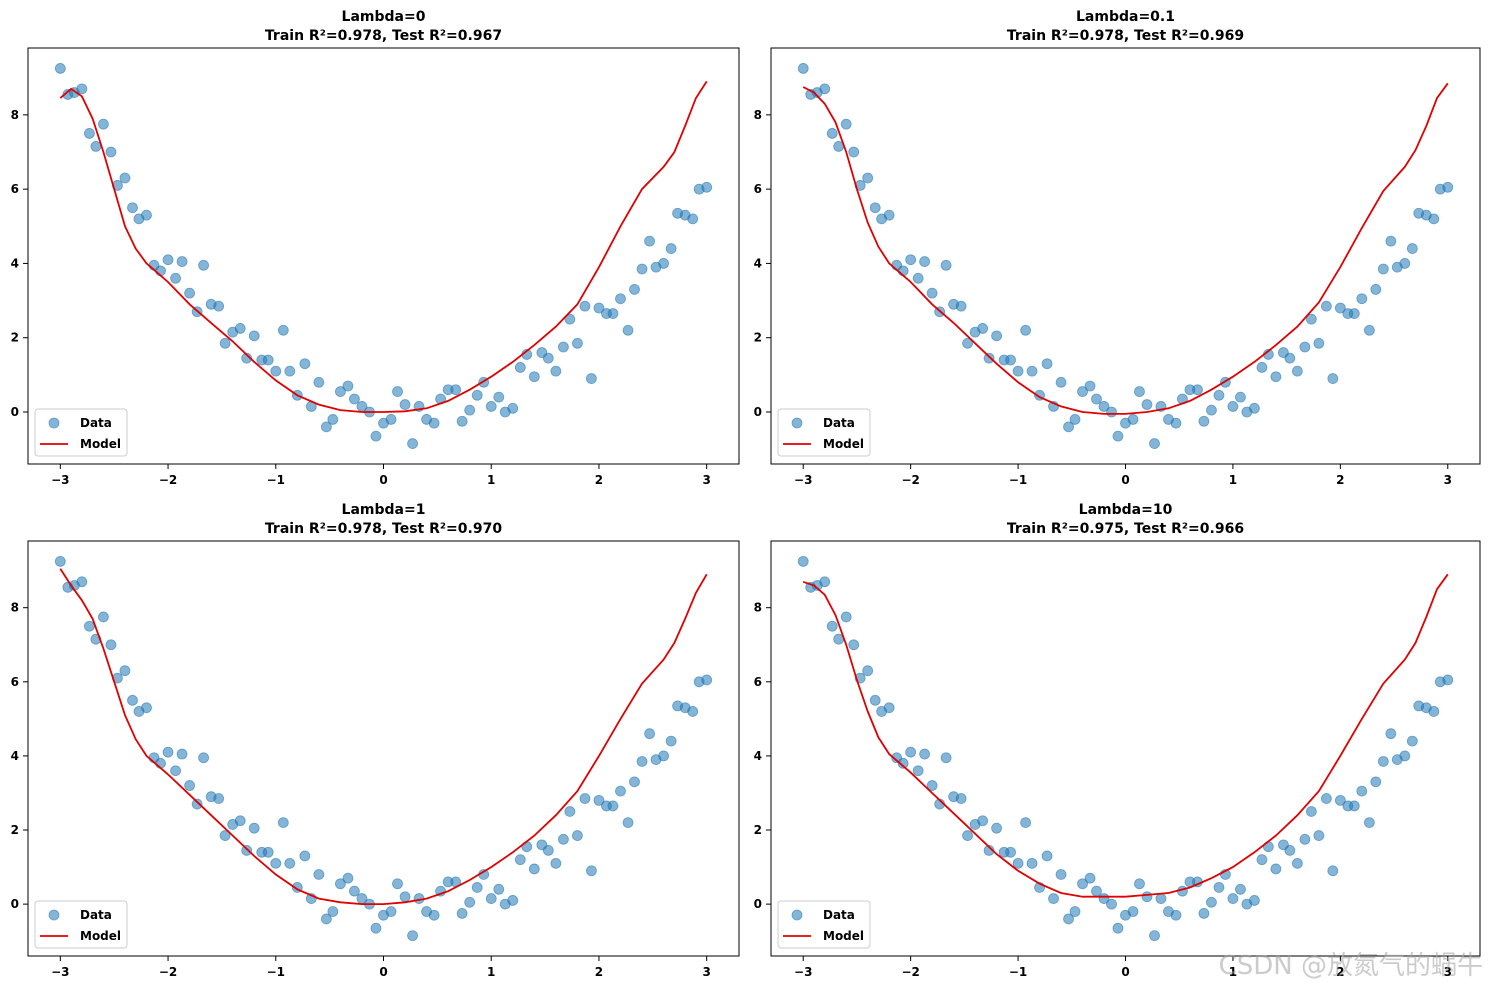  I want to click on x-tick-label: −1, so click(1018, 480).